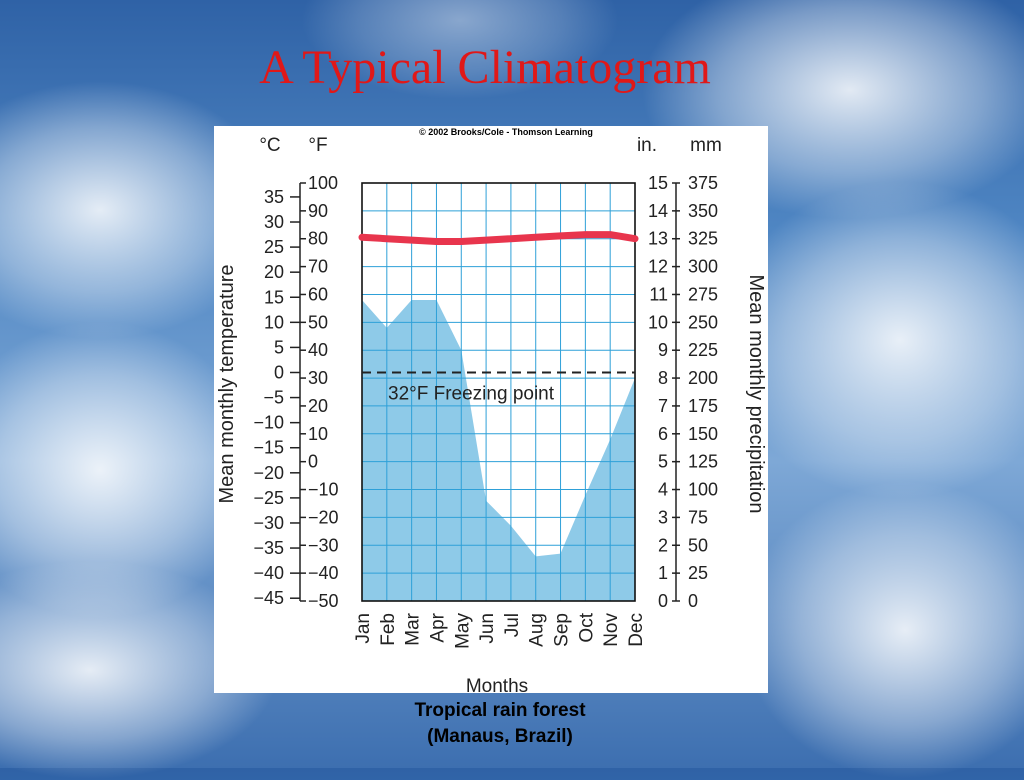 The height and width of the screenshot is (780, 1024). I want to click on temperature-line, so click(498, 238).